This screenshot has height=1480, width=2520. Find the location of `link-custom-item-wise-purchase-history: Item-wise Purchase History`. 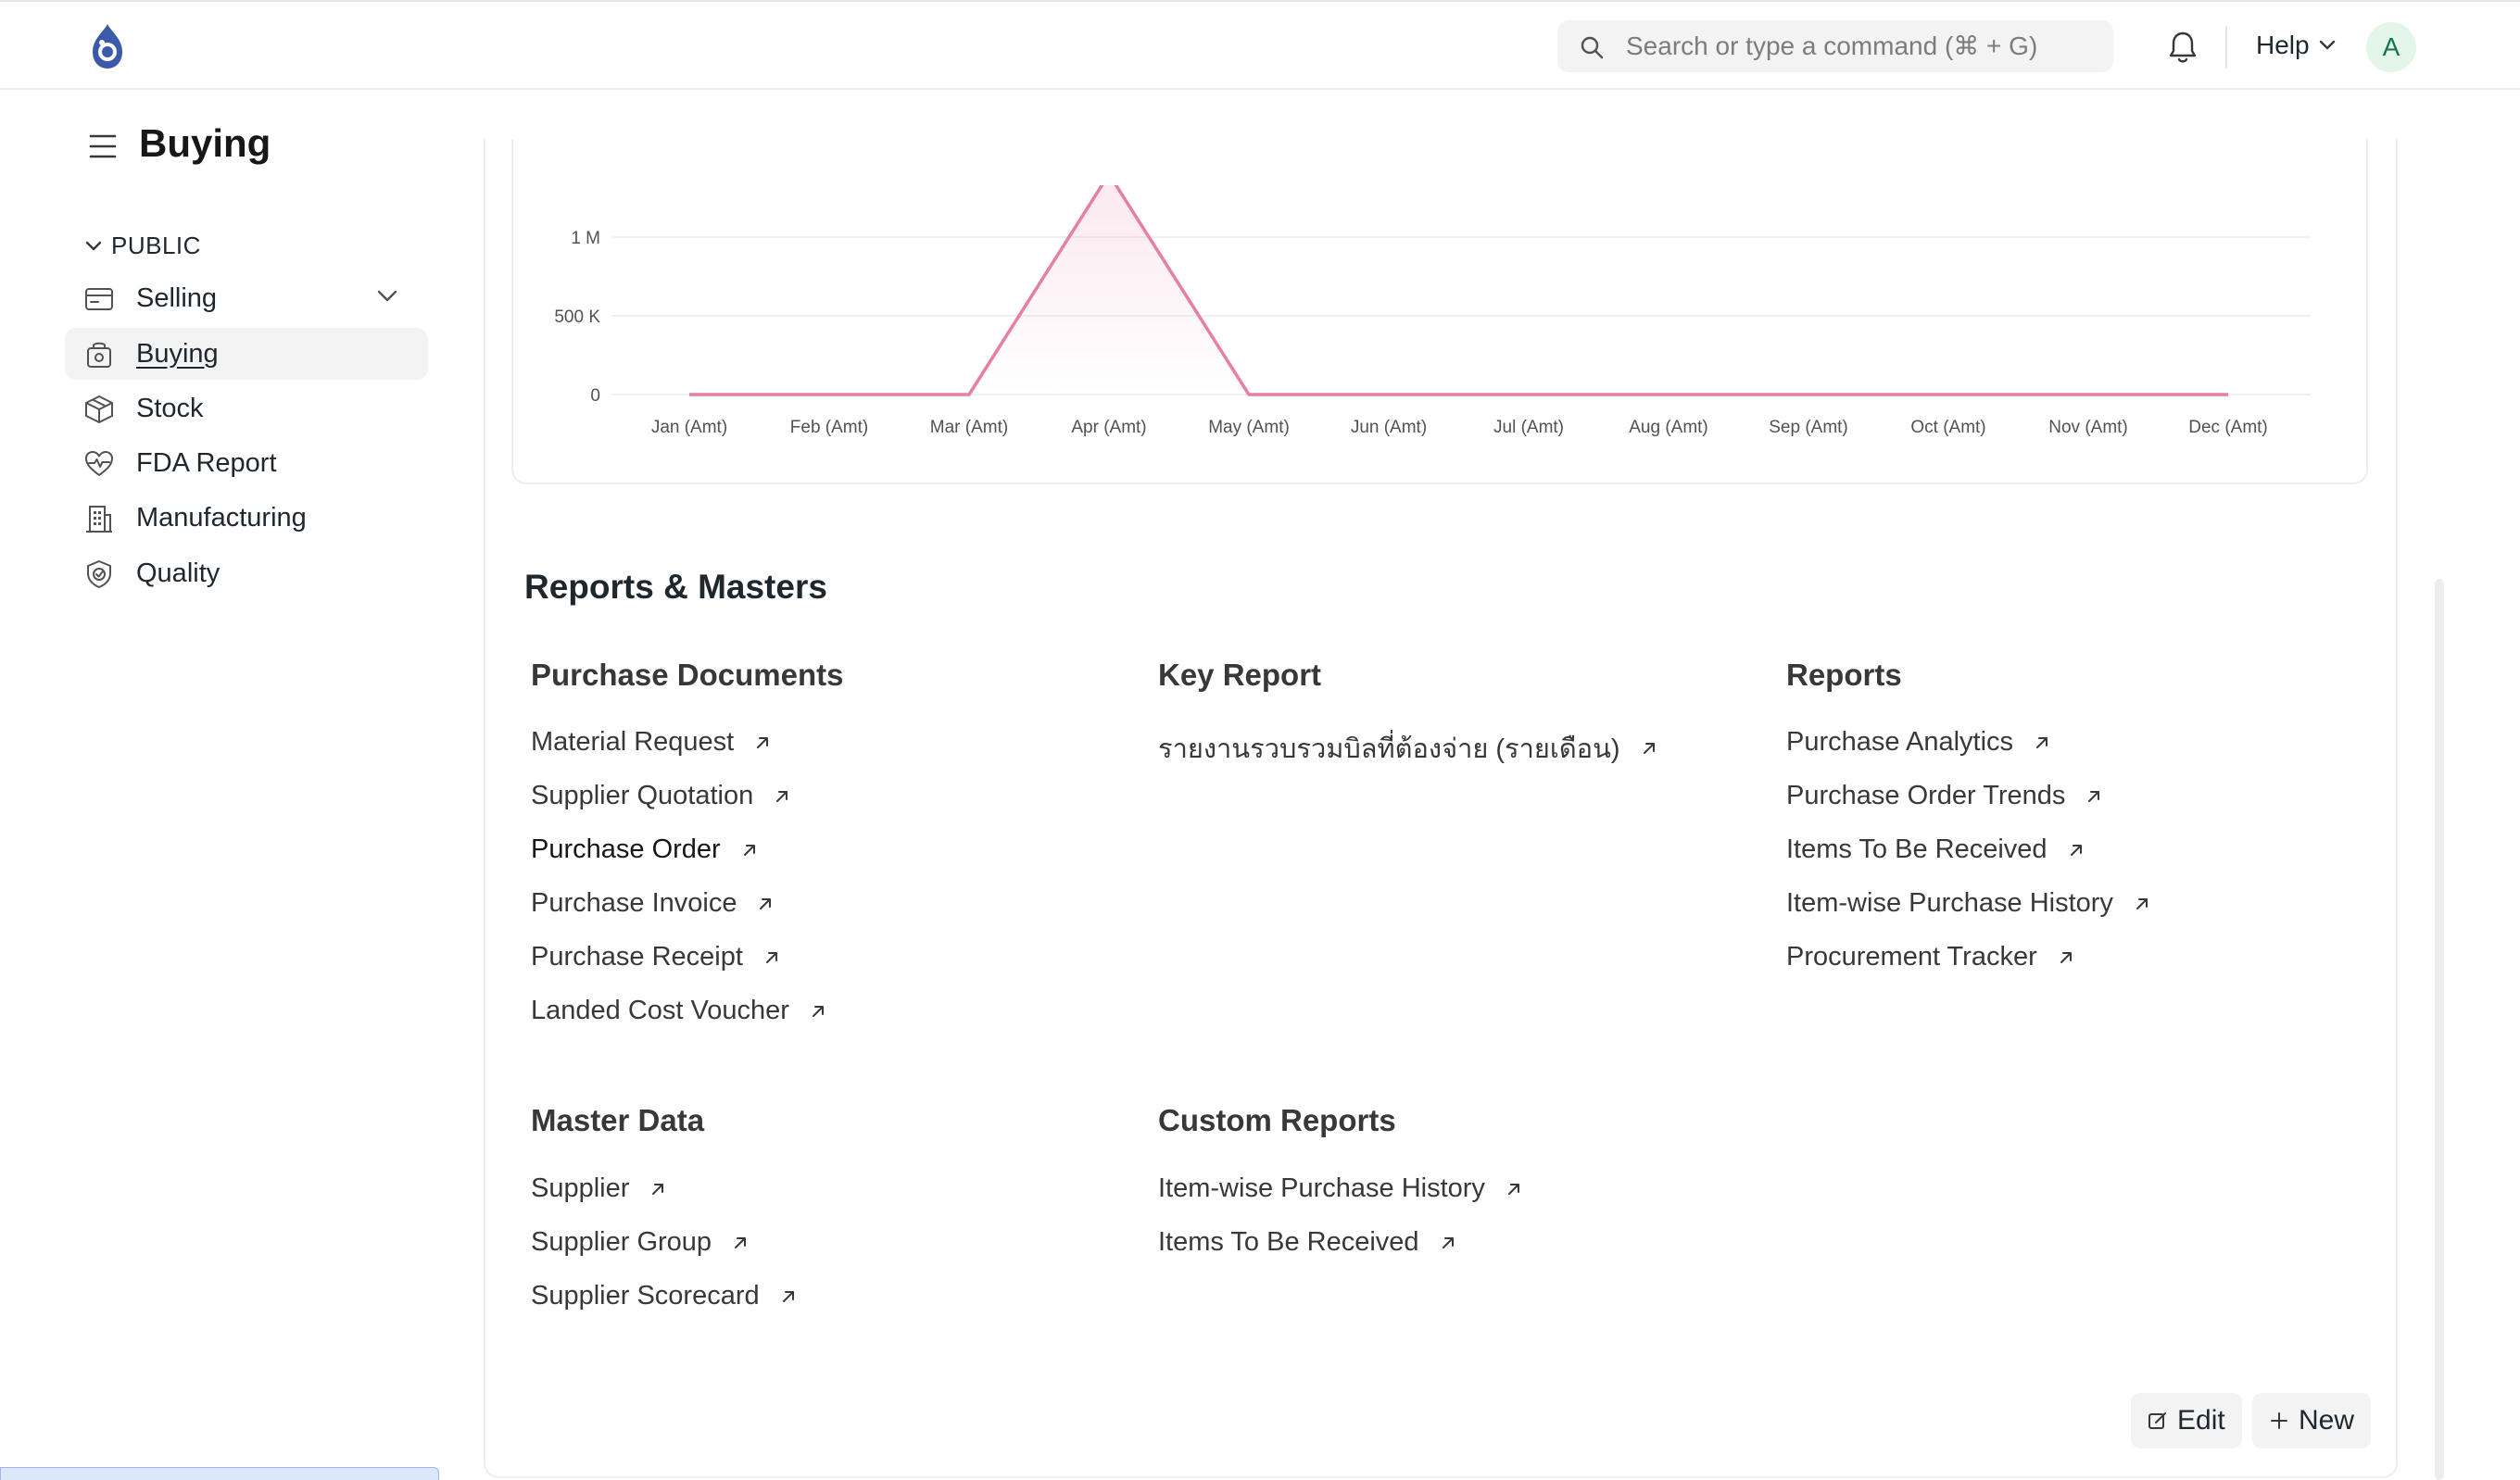

link-custom-item-wise-purchase-history: Item-wise Purchase History is located at coordinates (1340, 1188).